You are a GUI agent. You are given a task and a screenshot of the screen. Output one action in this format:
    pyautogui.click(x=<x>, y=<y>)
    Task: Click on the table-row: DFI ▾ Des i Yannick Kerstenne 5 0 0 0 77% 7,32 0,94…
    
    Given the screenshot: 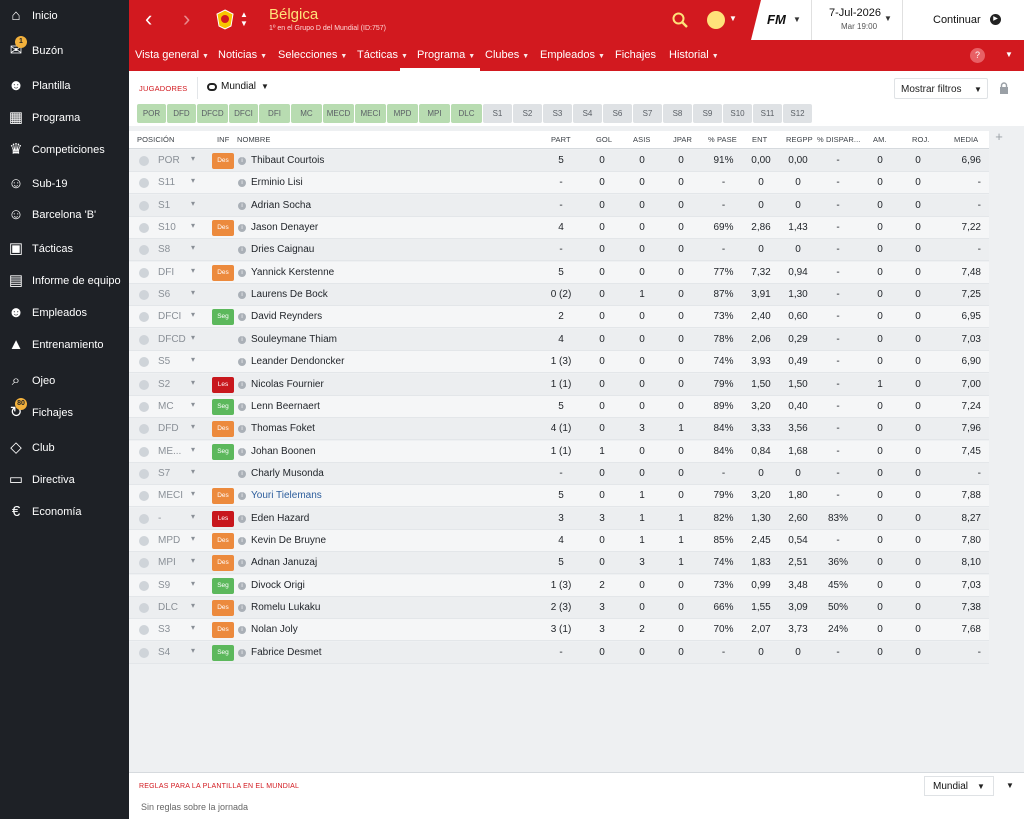 What is the action you would take?
    pyautogui.click(x=559, y=272)
    